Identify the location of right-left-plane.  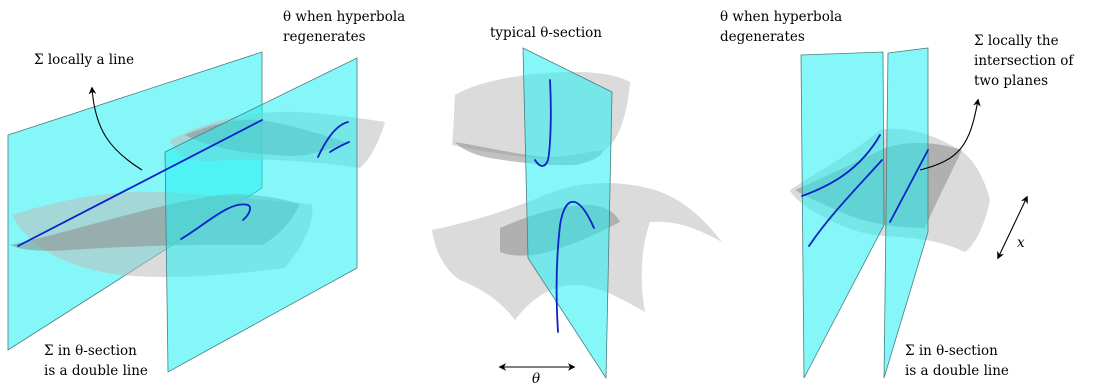
(842, 215).